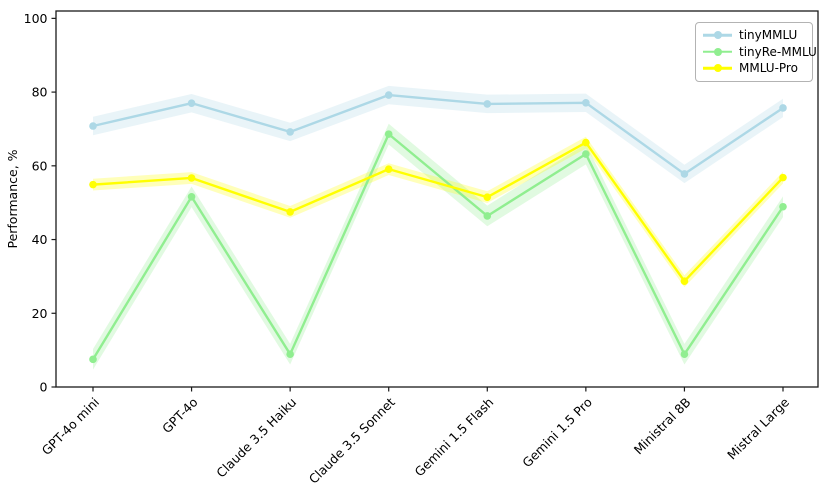 This screenshot has height=498, width=830. I want to click on y-tick-label: 100, so click(36, 18).